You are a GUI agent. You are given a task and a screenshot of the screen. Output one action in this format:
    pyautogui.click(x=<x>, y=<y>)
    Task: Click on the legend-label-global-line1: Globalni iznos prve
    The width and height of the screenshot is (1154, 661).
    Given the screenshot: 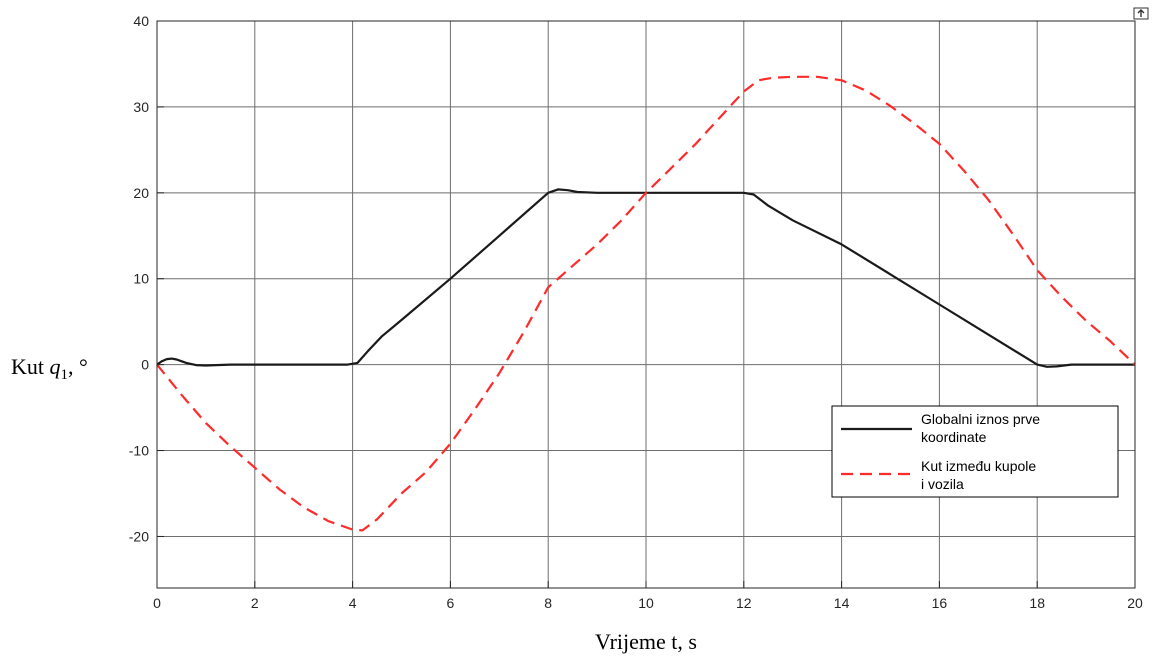 What is the action you would take?
    pyautogui.click(x=980, y=419)
    